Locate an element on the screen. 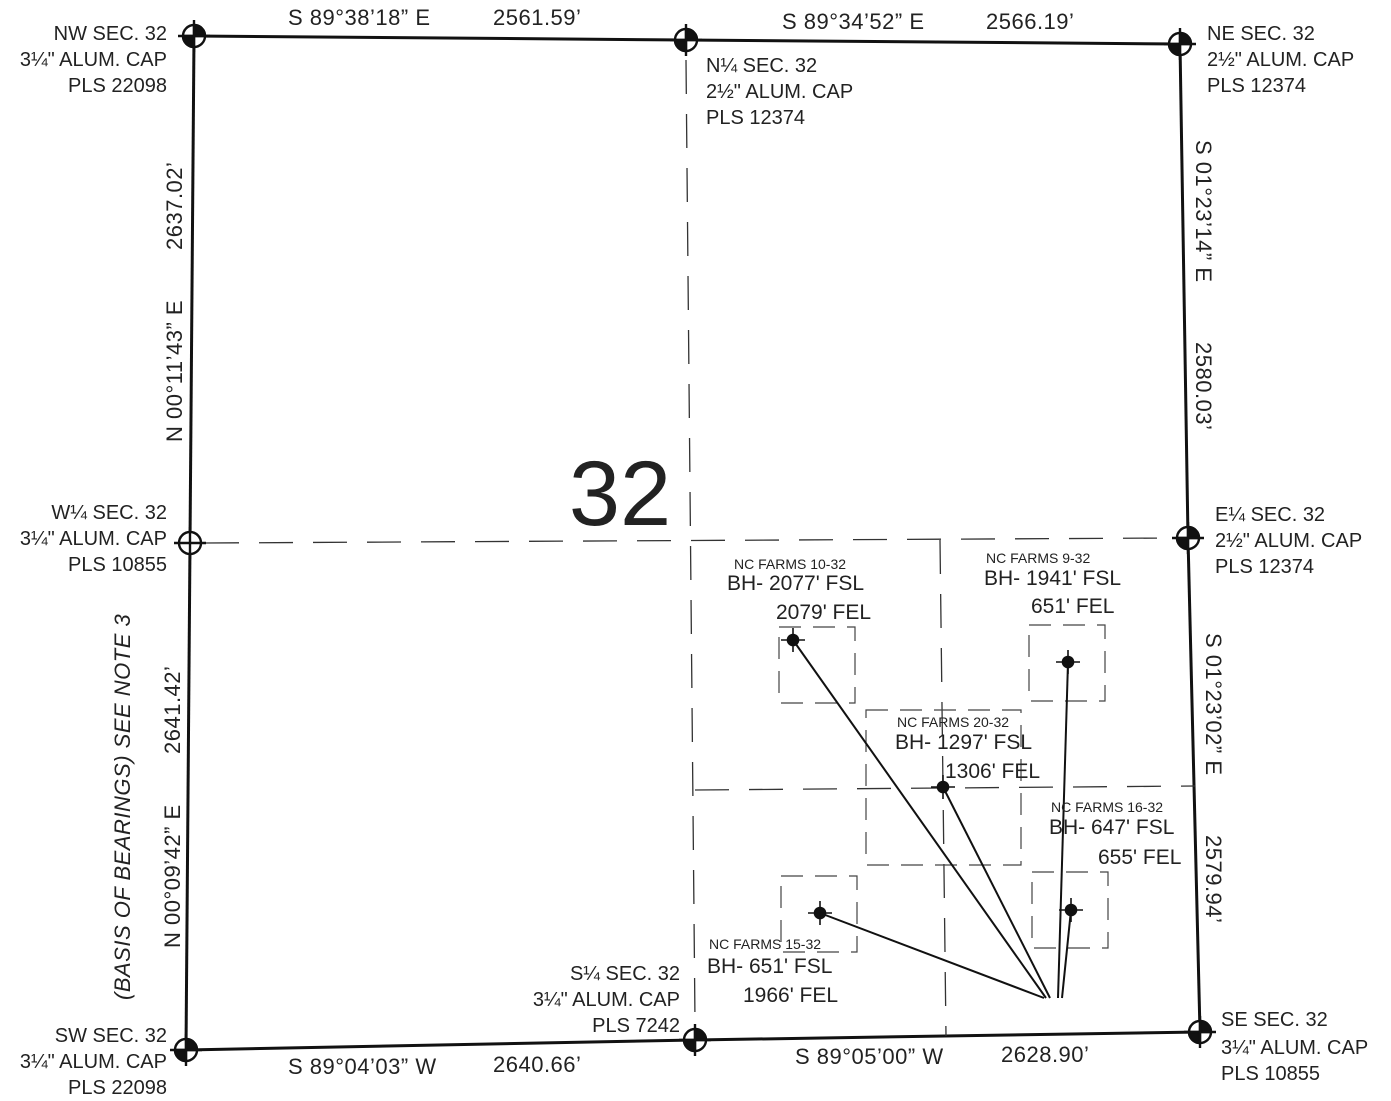  well-name: NC FARMS 20-32 is located at coordinates (953, 722).